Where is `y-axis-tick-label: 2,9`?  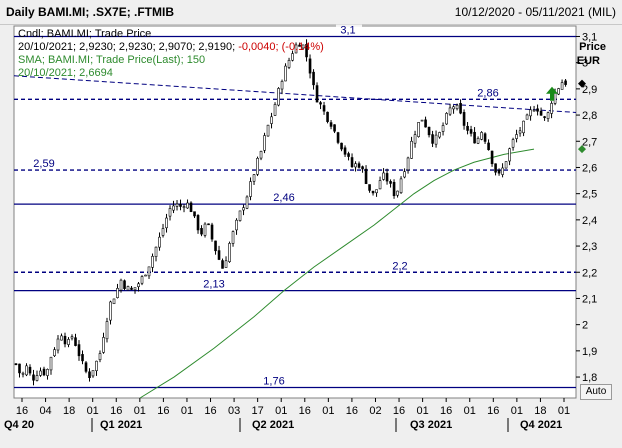
y-axis-tick-label: 2,9 is located at coordinates (589, 90).